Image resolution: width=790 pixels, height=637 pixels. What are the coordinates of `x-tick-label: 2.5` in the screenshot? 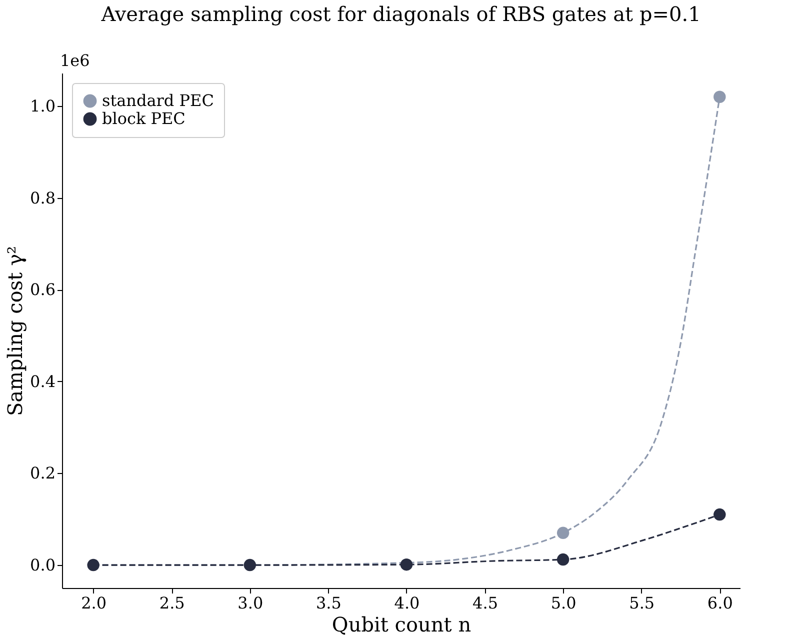 It's located at (172, 603).